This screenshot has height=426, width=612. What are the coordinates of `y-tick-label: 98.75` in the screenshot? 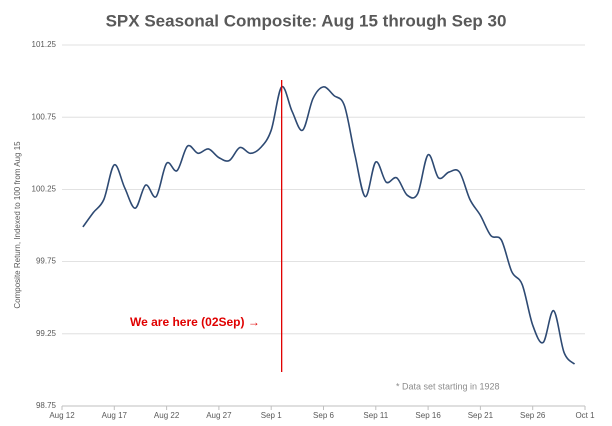 It's located at (46, 405).